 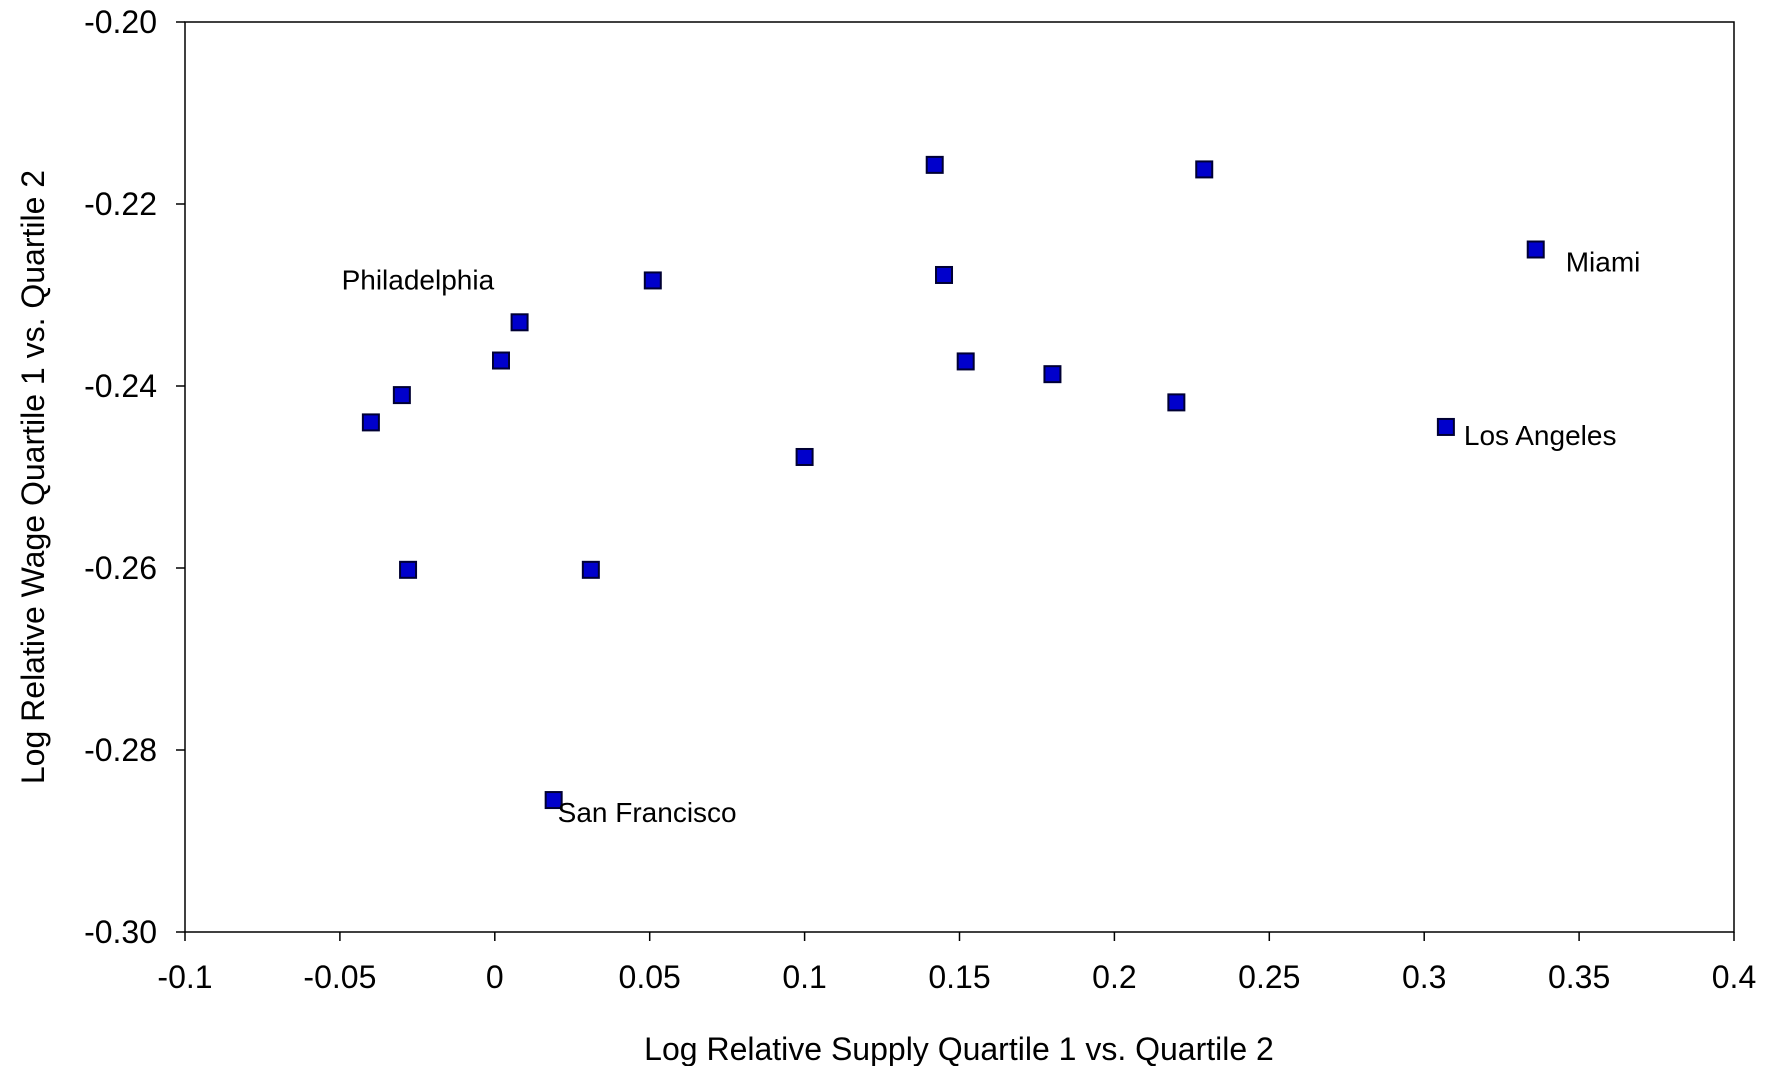 I want to click on y-tick-label: -0.20, so click(x=120, y=22).